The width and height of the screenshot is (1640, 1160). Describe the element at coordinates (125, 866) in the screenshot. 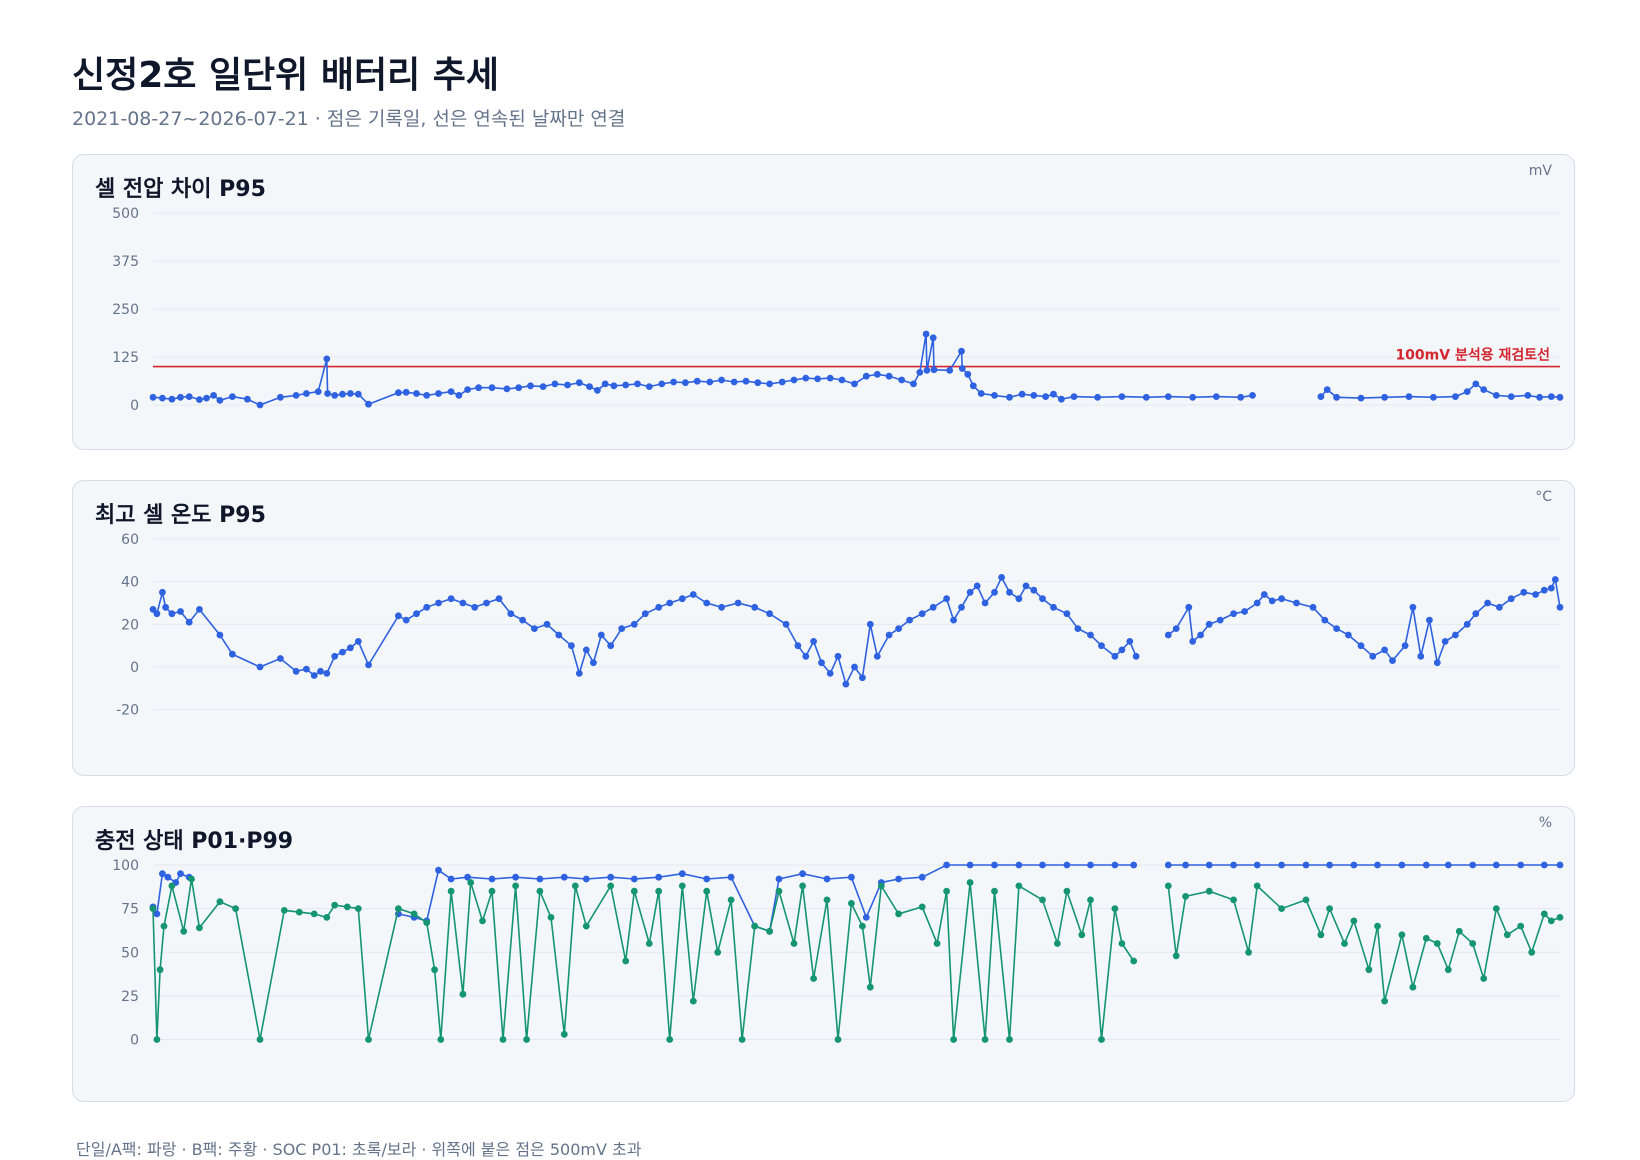

I see `y-tick-label: 100` at that location.